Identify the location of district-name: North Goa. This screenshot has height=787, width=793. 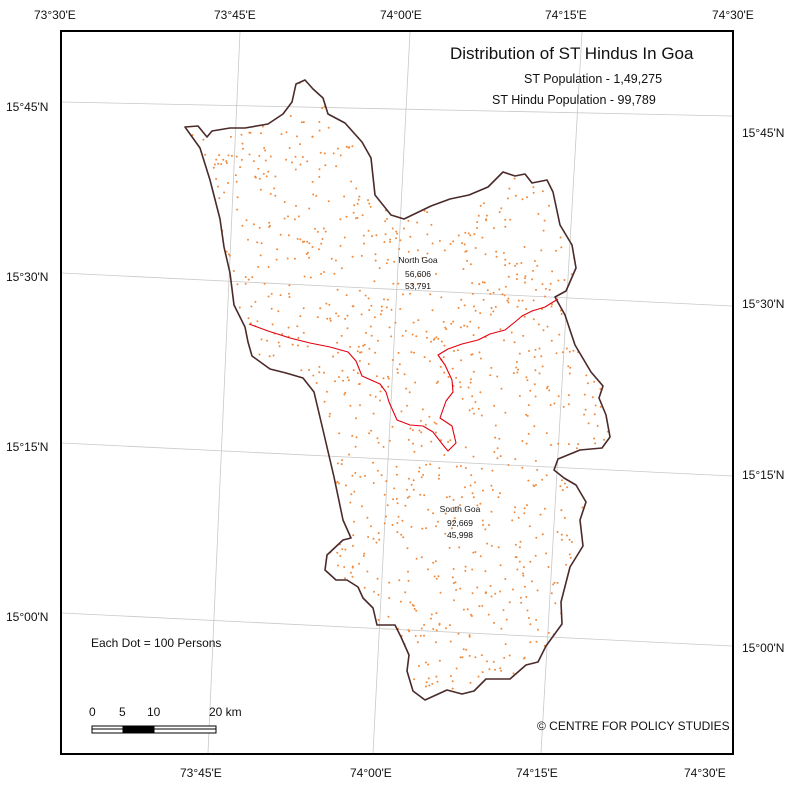
(418, 260).